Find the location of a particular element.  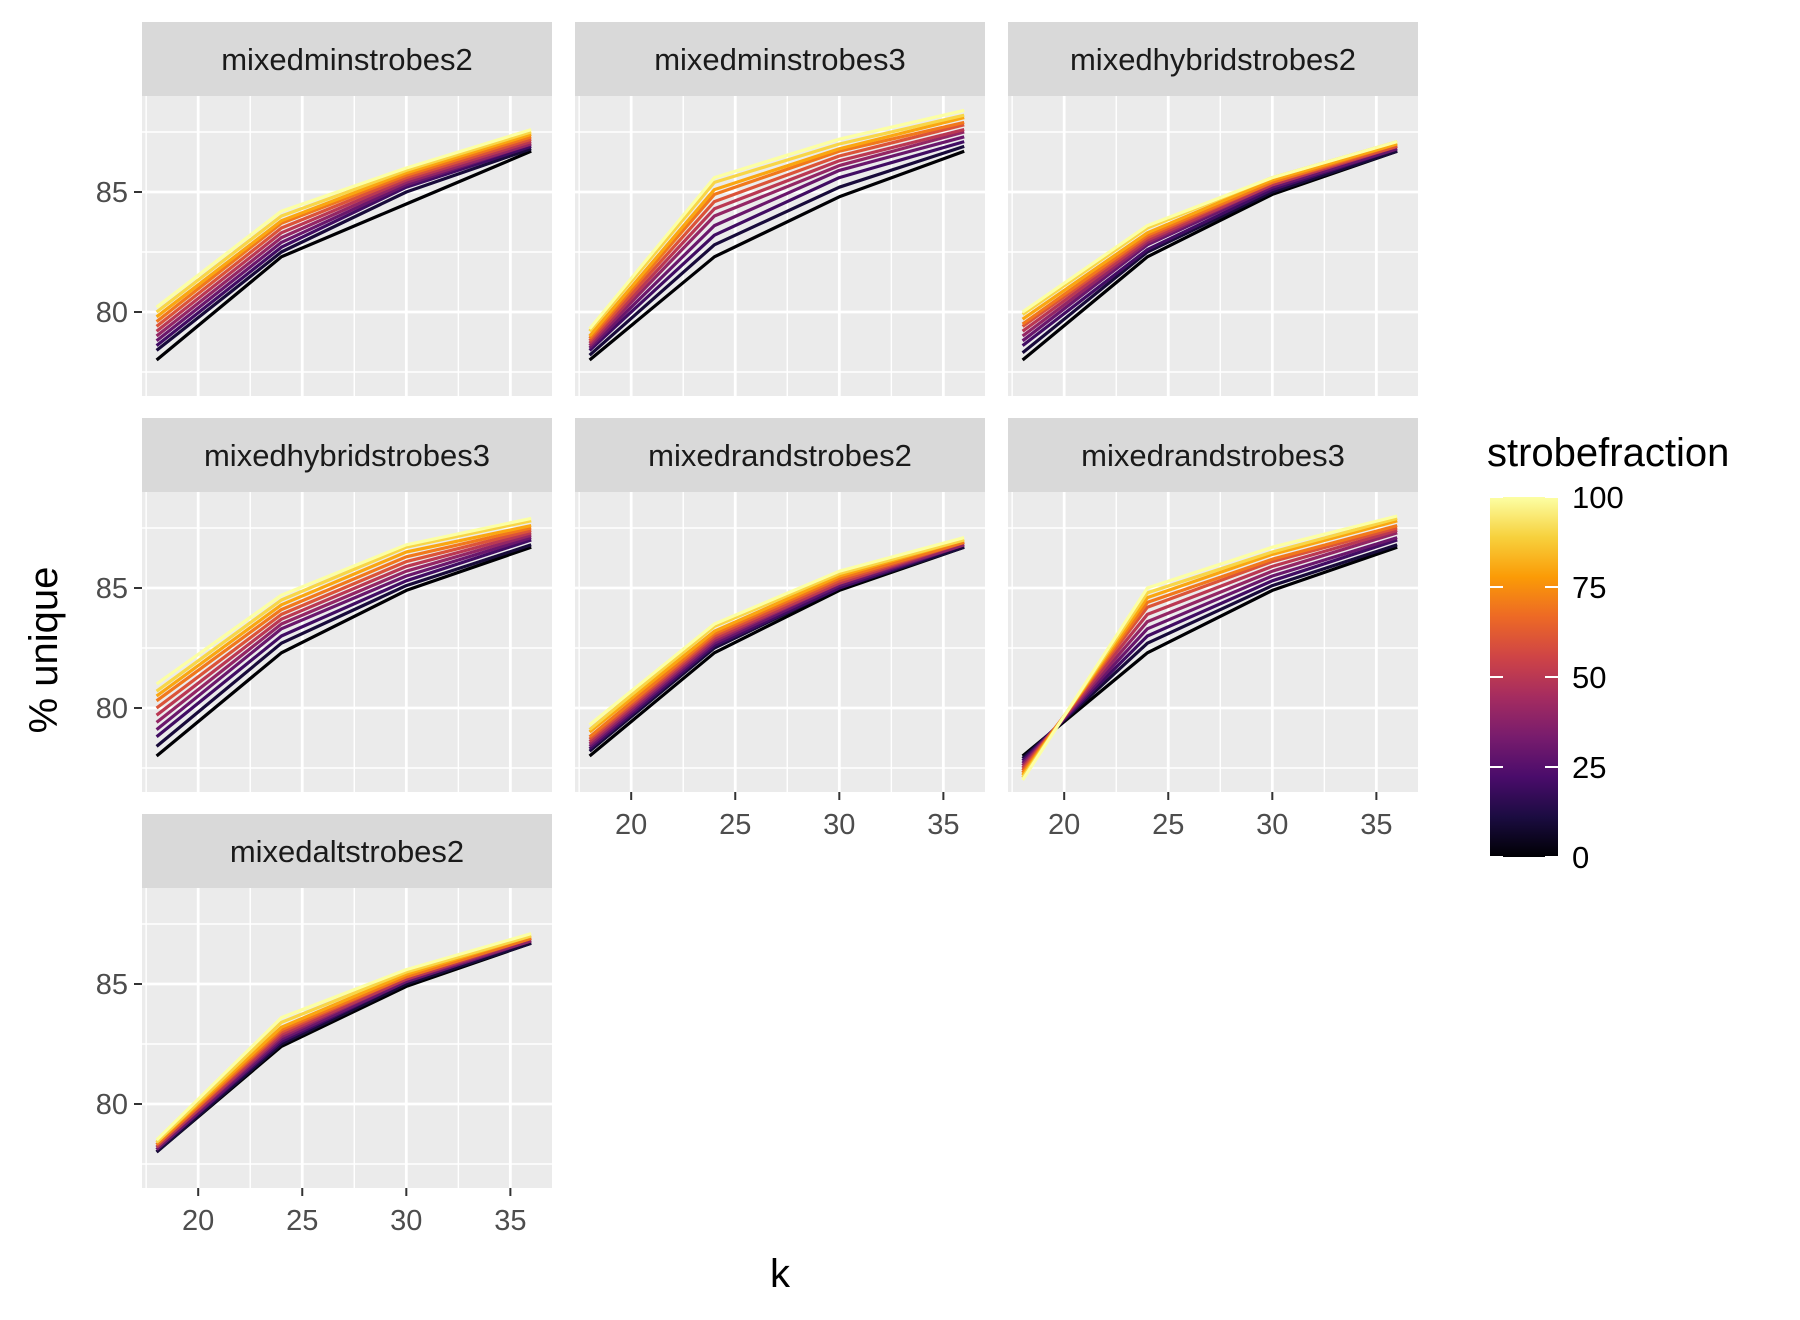

facet-strip-label: mixedhybridstrobes2 is located at coordinates (1213, 59).